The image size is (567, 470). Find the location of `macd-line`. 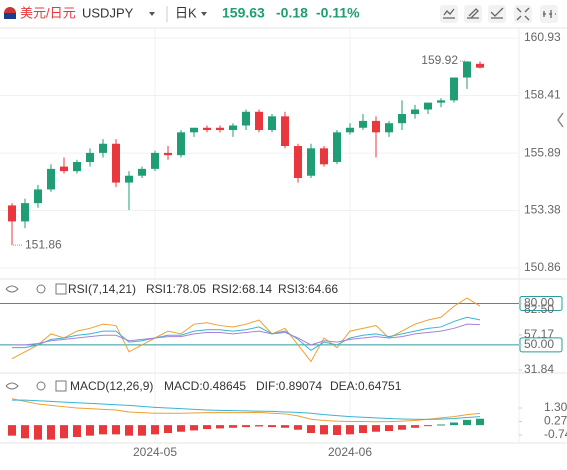

macd-line is located at coordinates (246, 410).